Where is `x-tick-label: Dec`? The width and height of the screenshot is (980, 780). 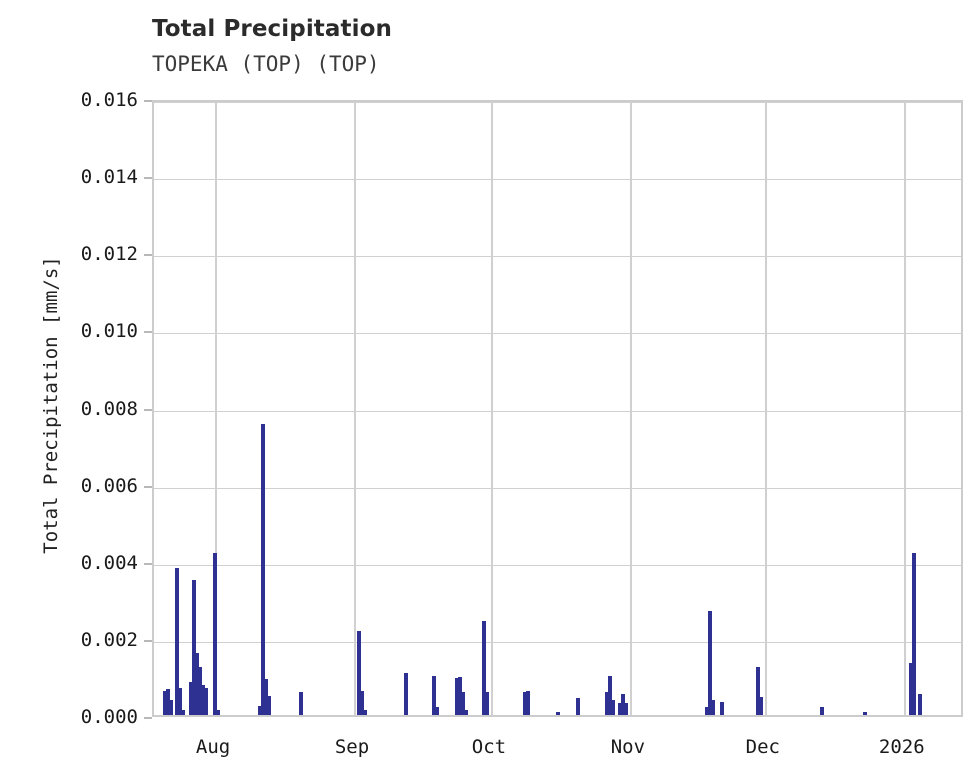
x-tick-label: Dec is located at coordinates (763, 747).